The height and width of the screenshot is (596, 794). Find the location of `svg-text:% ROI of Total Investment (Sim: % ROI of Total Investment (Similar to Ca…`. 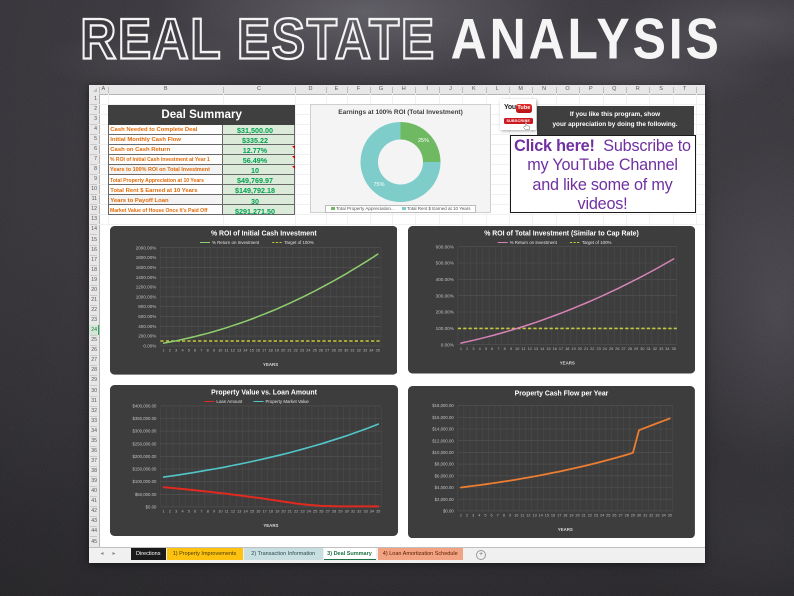

svg-text:% ROI of Total Investment (Sim: % ROI of Total Investment (Similar to Ca… is located at coordinates (561, 234).